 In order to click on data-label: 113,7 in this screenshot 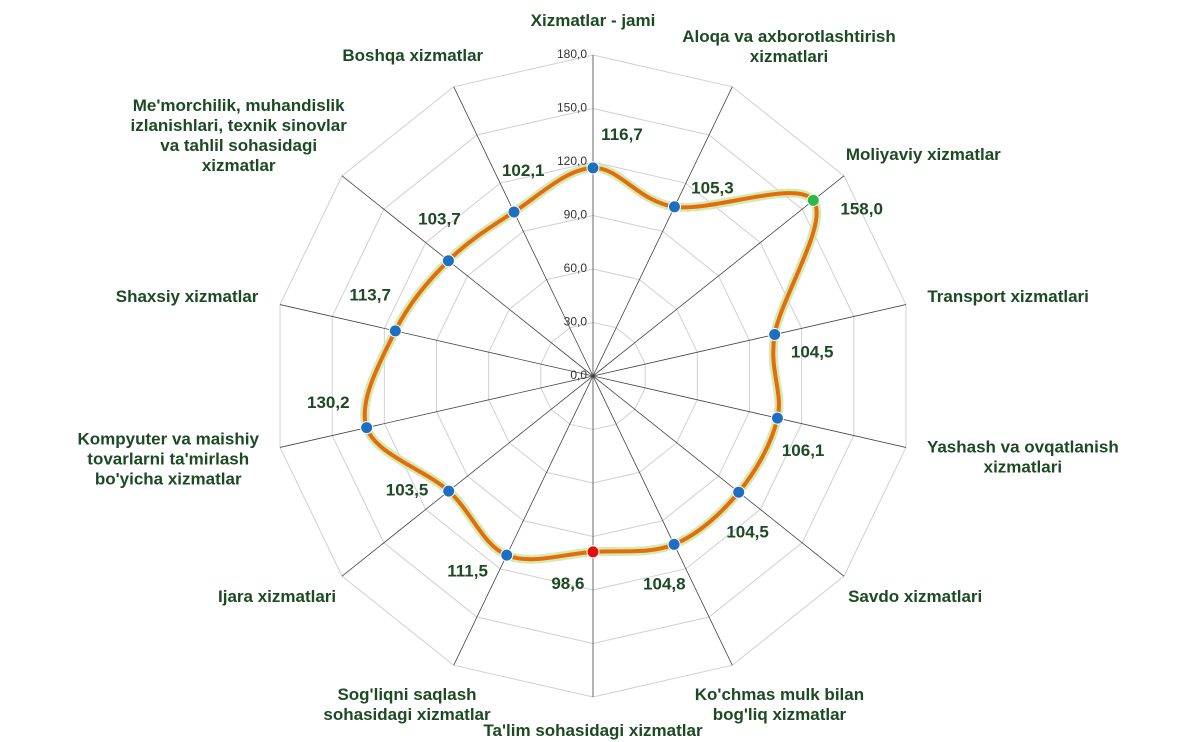, I will do `click(370, 295)`.